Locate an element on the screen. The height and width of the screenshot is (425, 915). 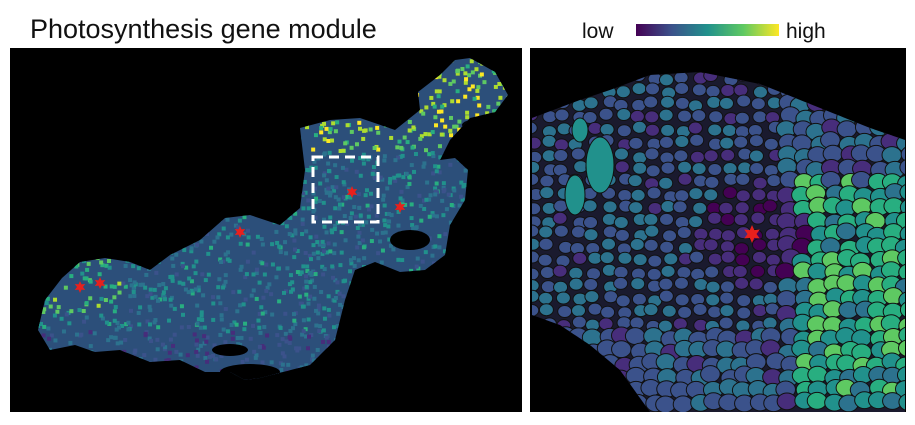
colorbar-low-label: low is located at coordinates (598, 31).